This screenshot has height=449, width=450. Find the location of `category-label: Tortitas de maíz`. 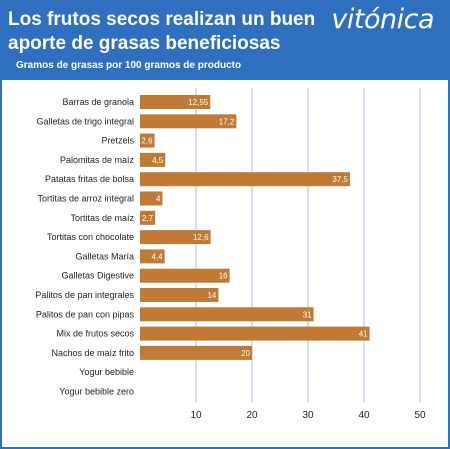

category-label: Tortitas de maíz is located at coordinates (102, 218).